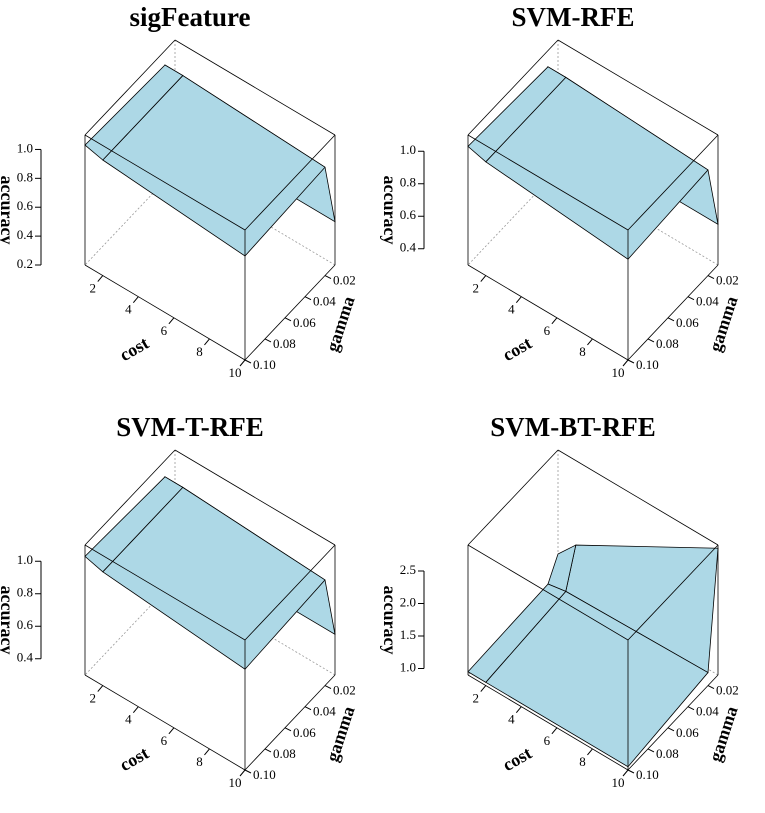 The height and width of the screenshot is (813, 765). I want to click on chart-title: sigFeature, so click(190, 17).